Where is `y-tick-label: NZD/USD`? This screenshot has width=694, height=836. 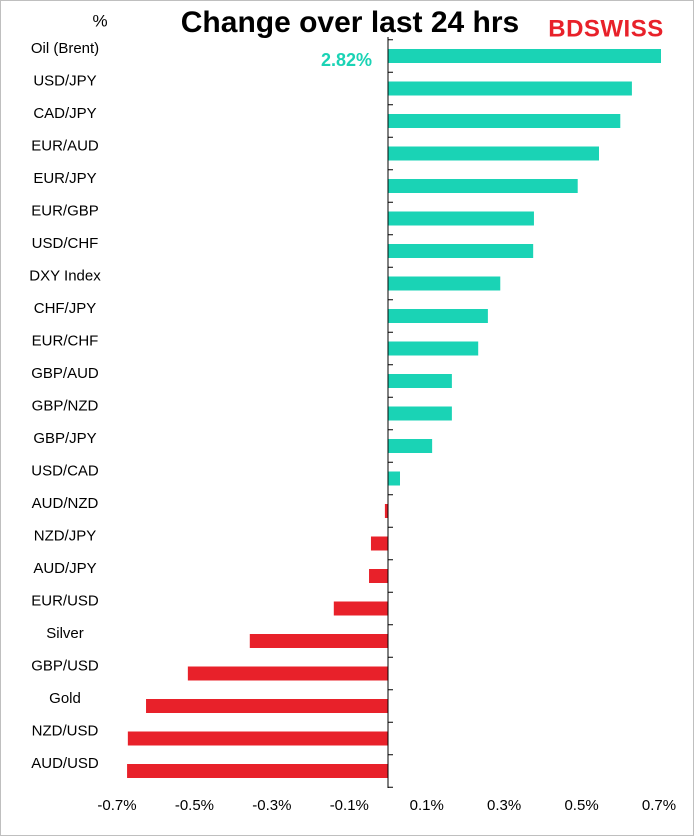
y-tick-label: NZD/USD is located at coordinates (65, 730).